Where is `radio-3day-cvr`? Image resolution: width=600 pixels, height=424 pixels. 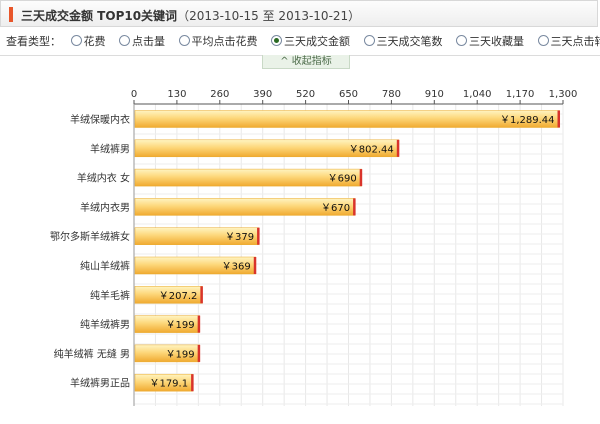
radio-3day-cvr is located at coordinates (543, 40).